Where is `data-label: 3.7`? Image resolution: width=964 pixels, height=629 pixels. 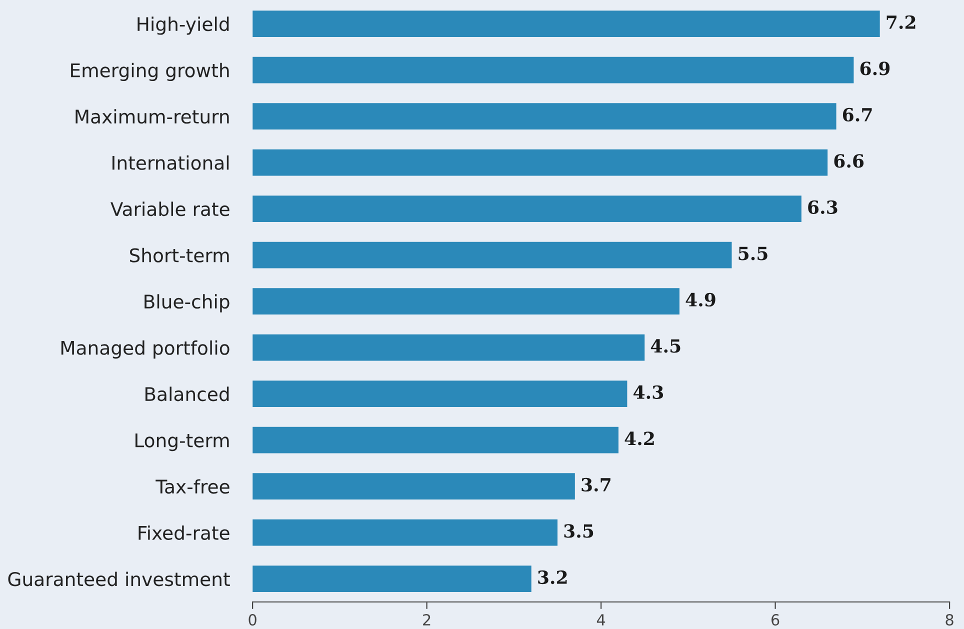
data-label: 3.7 is located at coordinates (596, 485).